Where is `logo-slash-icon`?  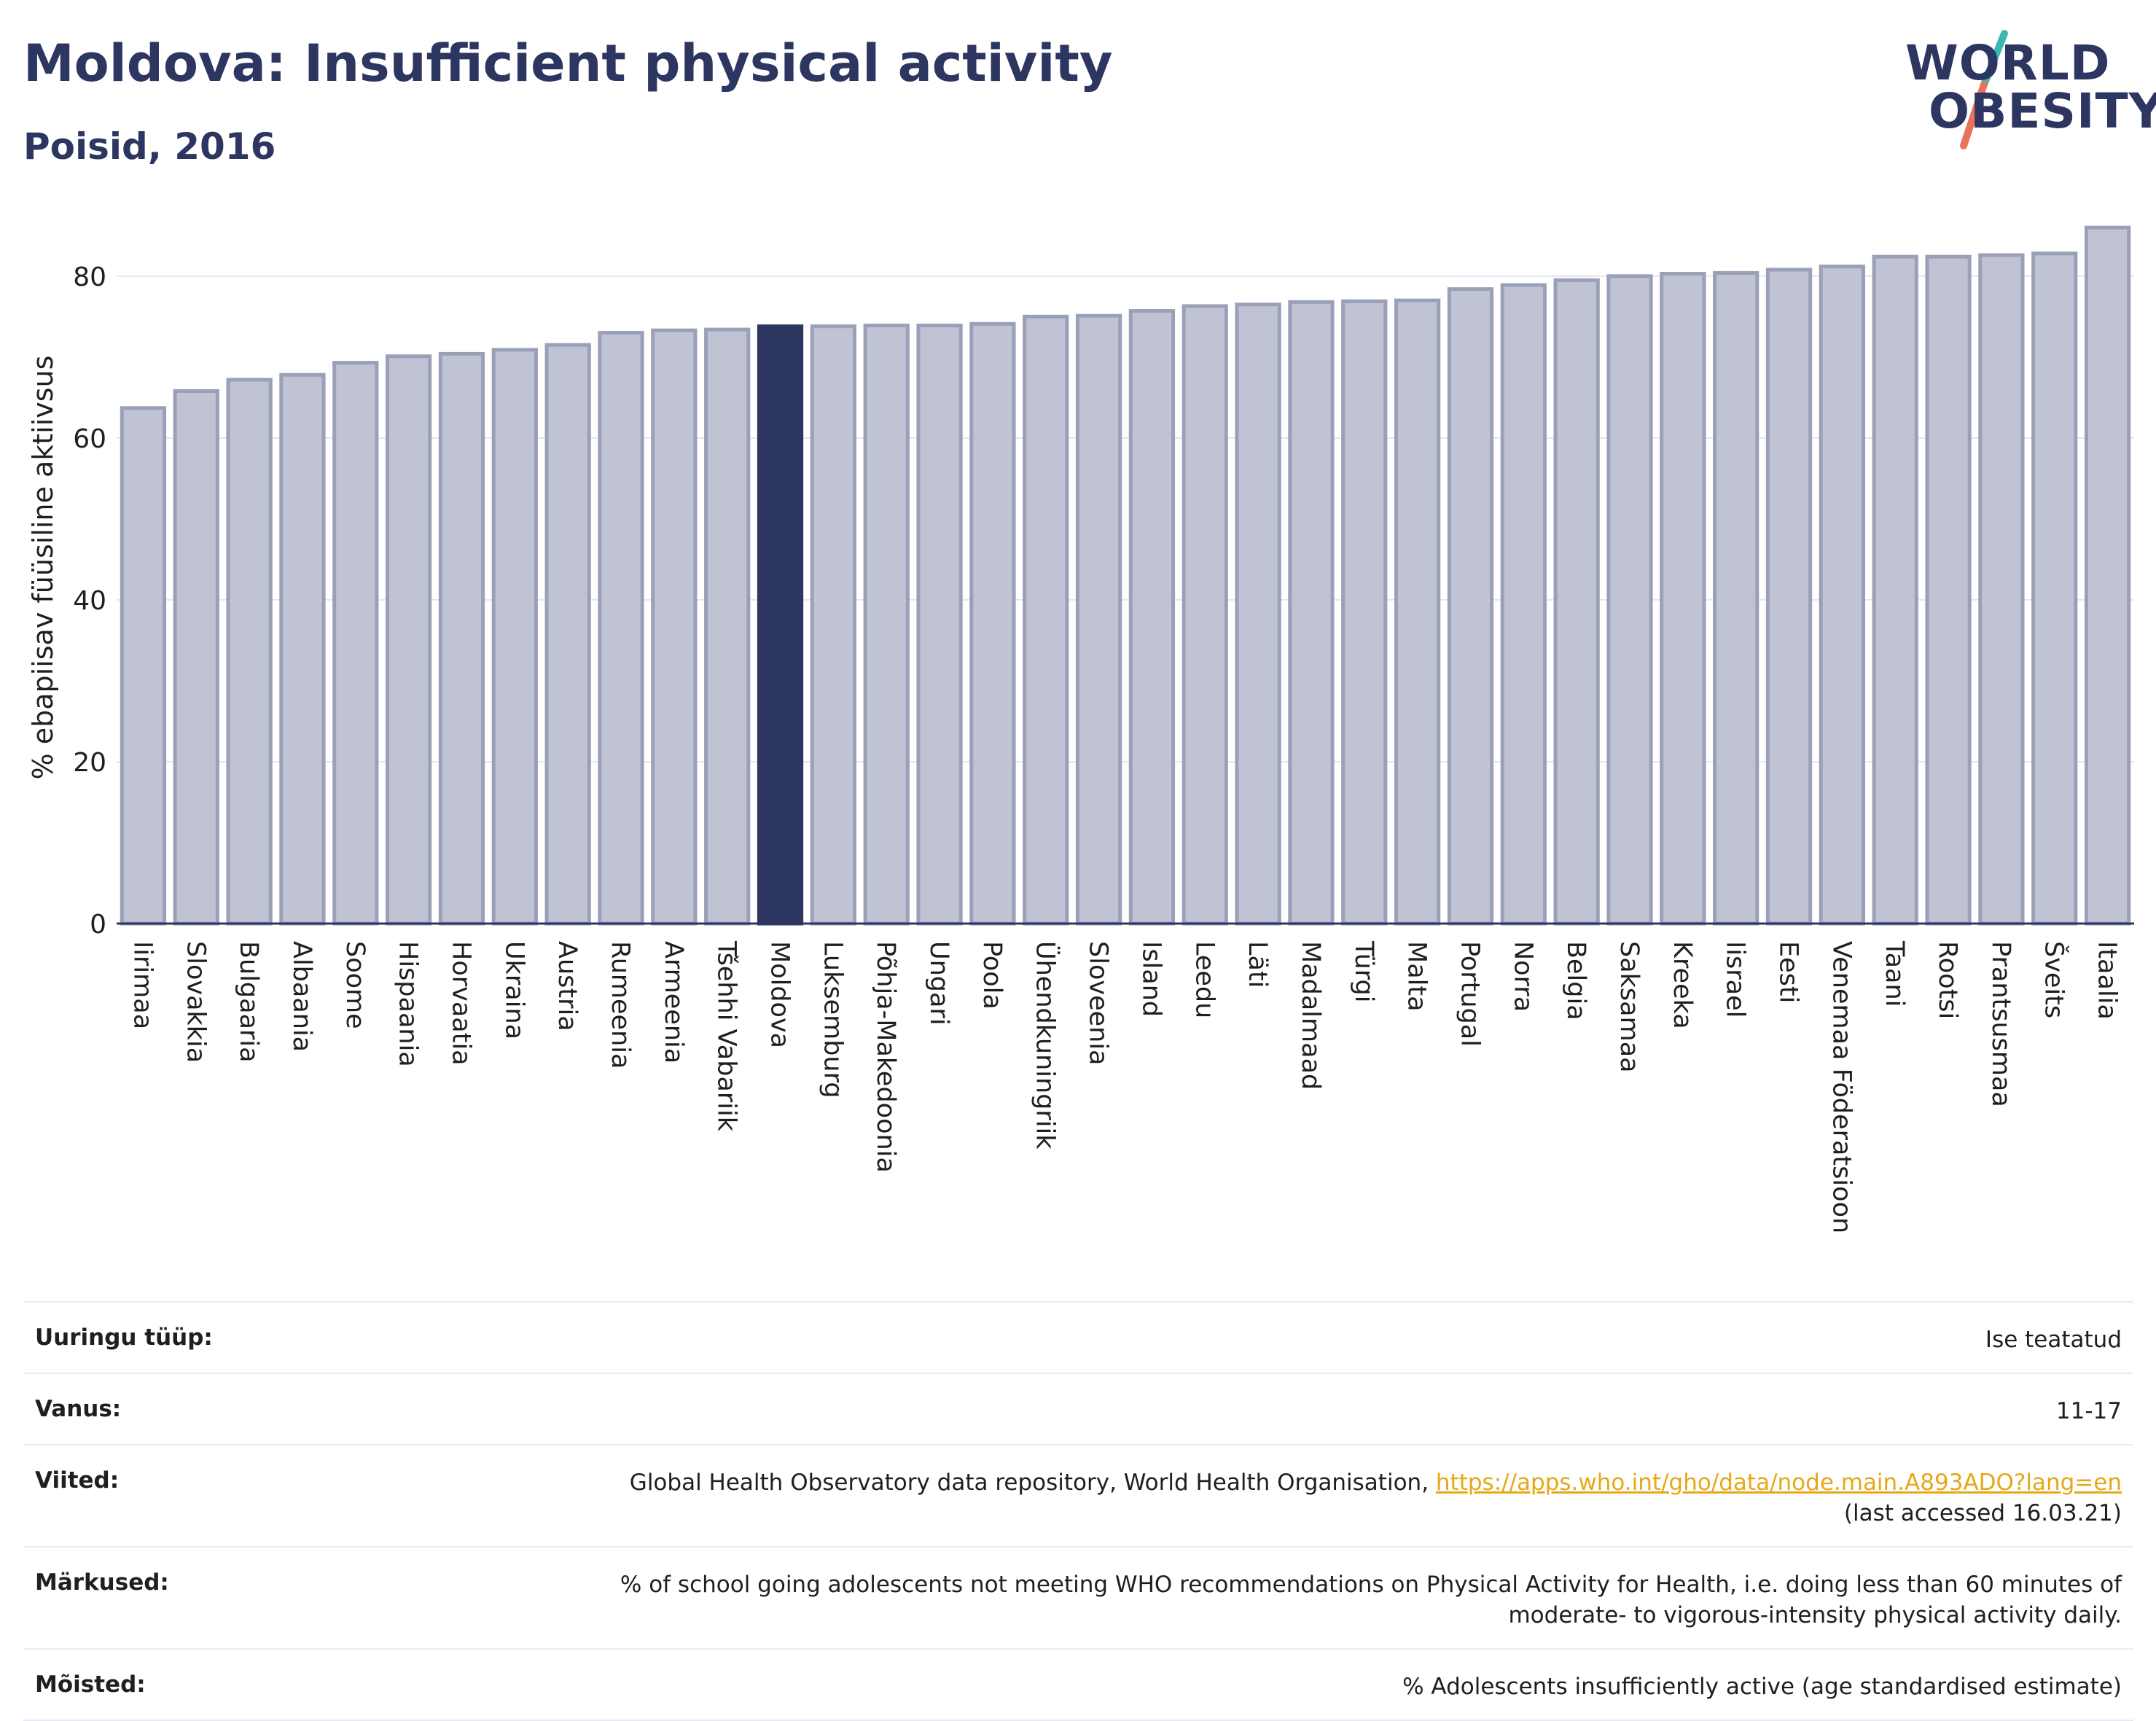 logo-slash-icon is located at coordinates (1984, 89).